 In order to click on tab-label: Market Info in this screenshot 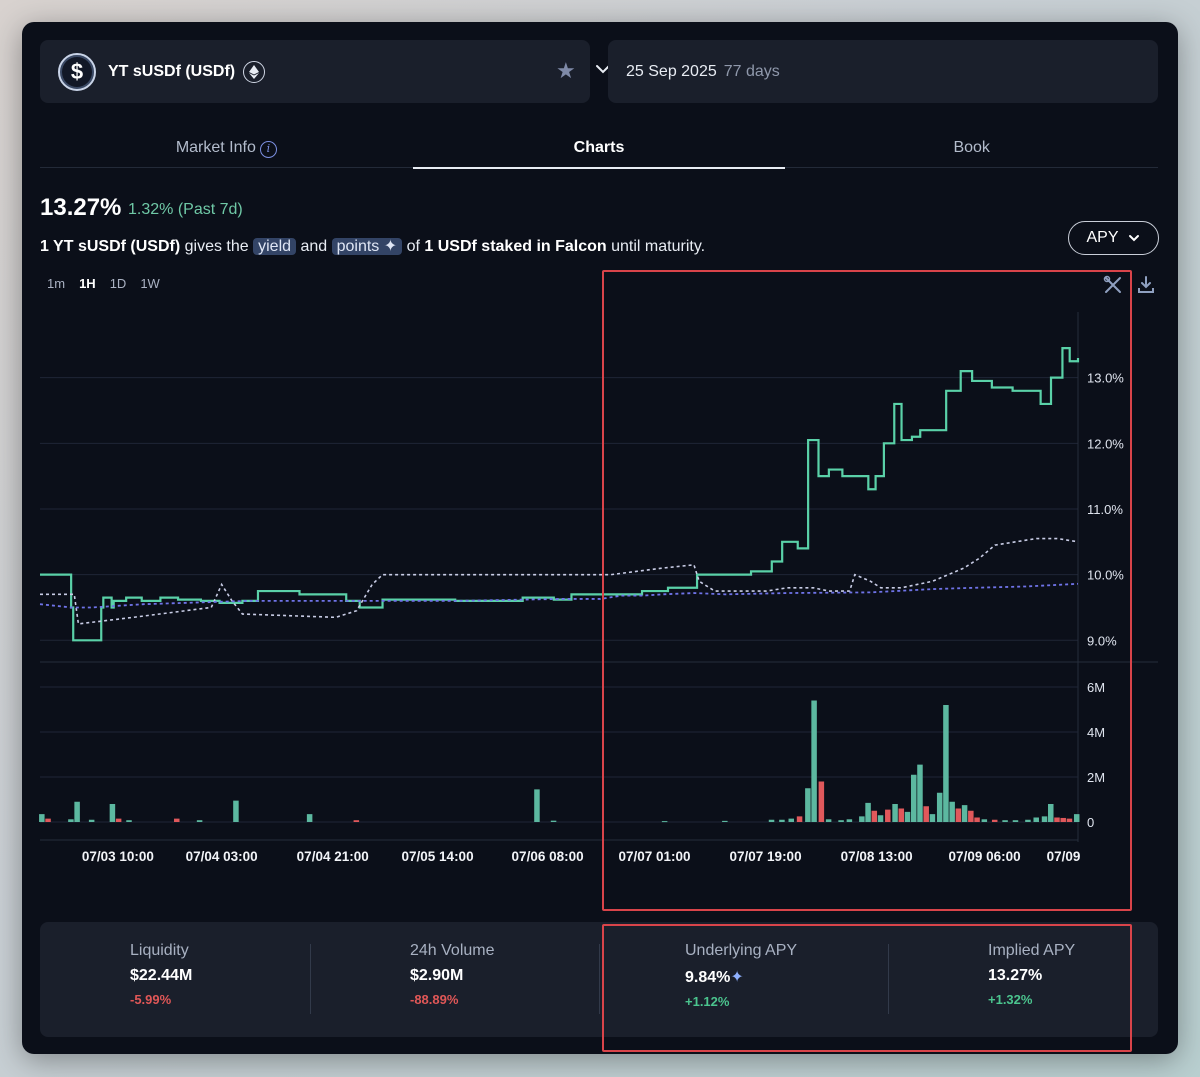, I will do `click(215, 147)`.